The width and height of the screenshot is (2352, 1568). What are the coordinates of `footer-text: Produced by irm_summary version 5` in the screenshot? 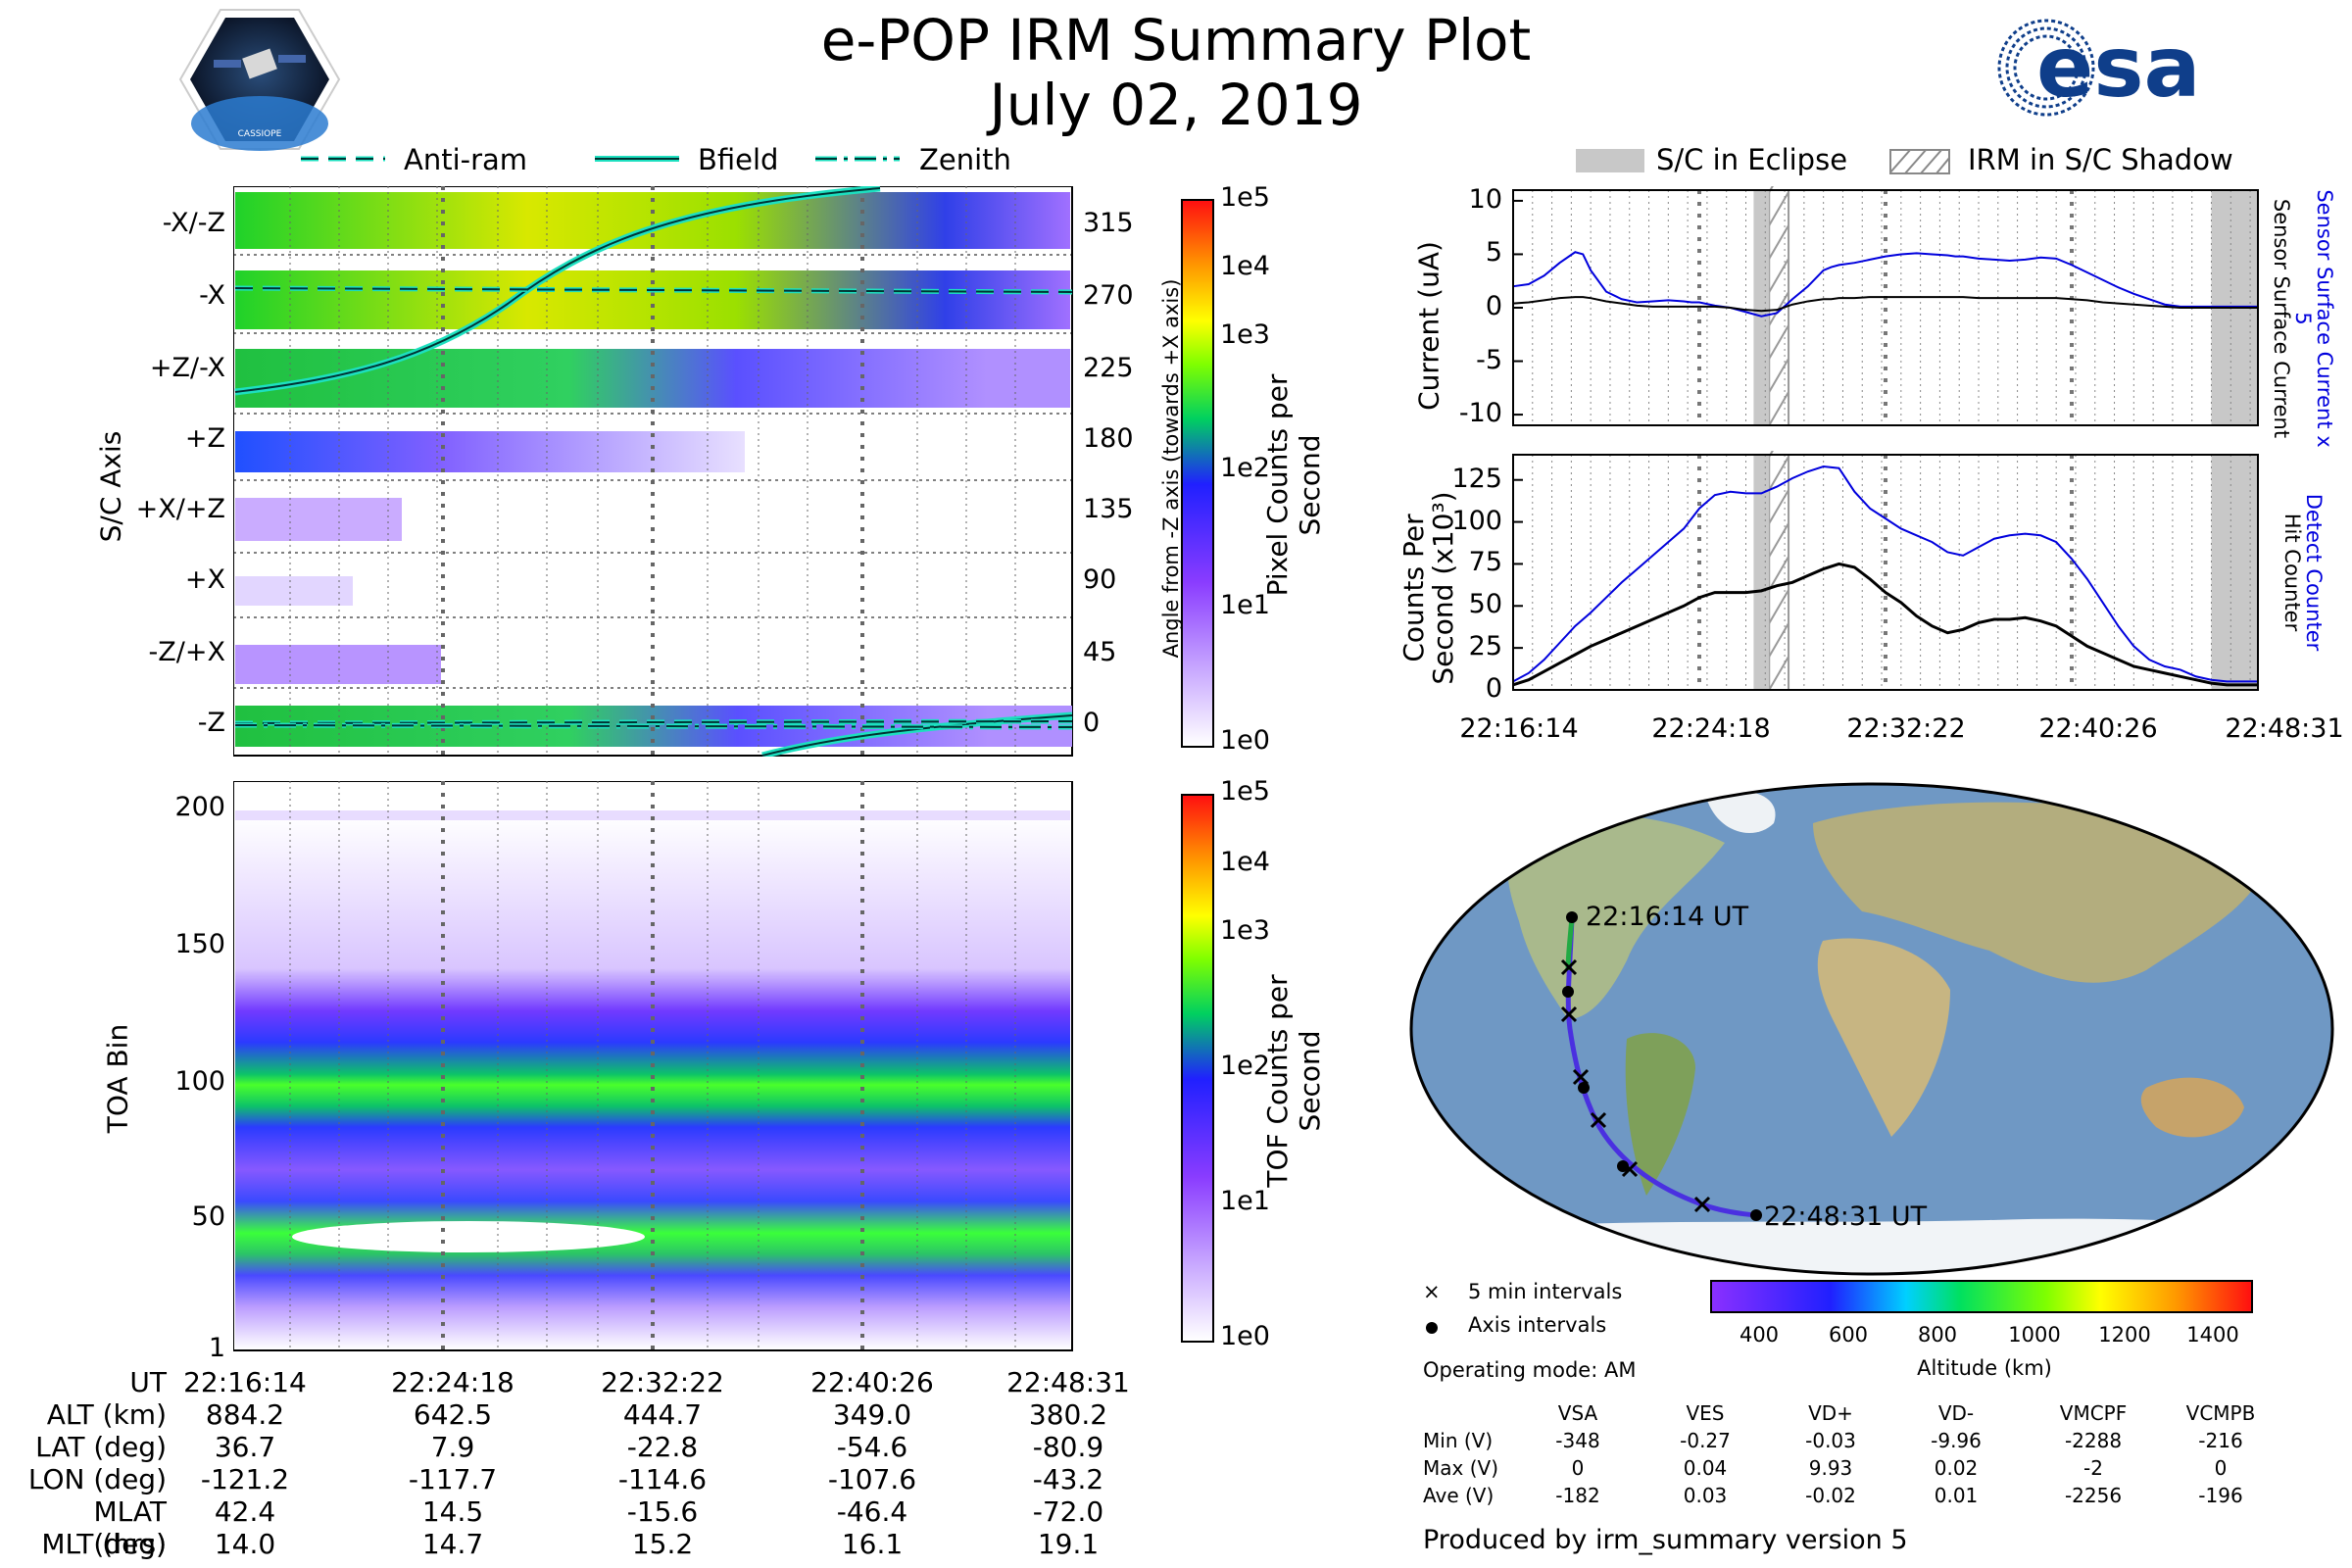 It's located at (1665, 1540).